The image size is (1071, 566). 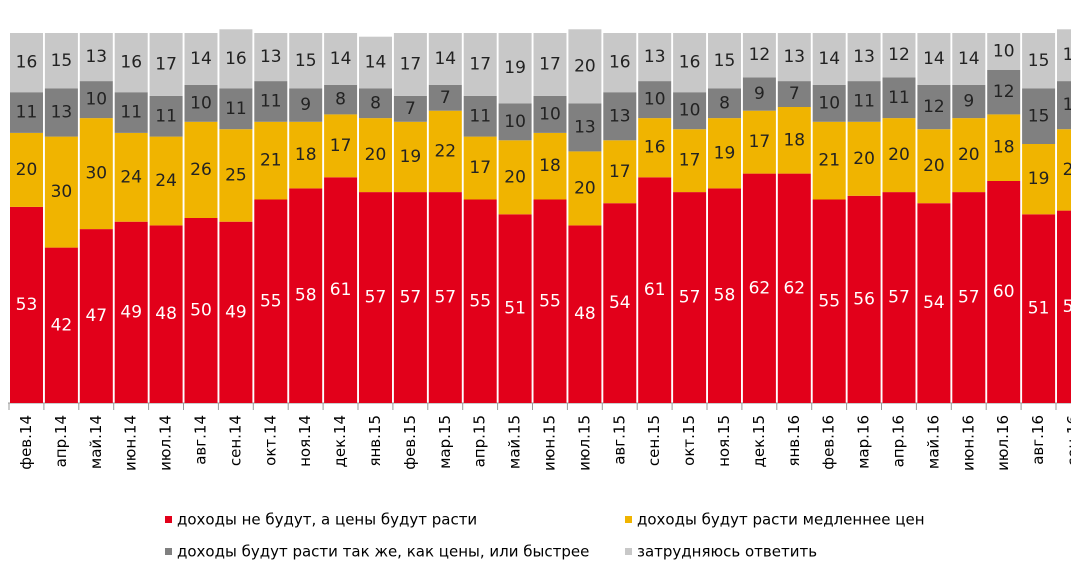 What do you see at coordinates (550, 443) in the screenshot?
I see `x-tick-label: июн.15` at bounding box center [550, 443].